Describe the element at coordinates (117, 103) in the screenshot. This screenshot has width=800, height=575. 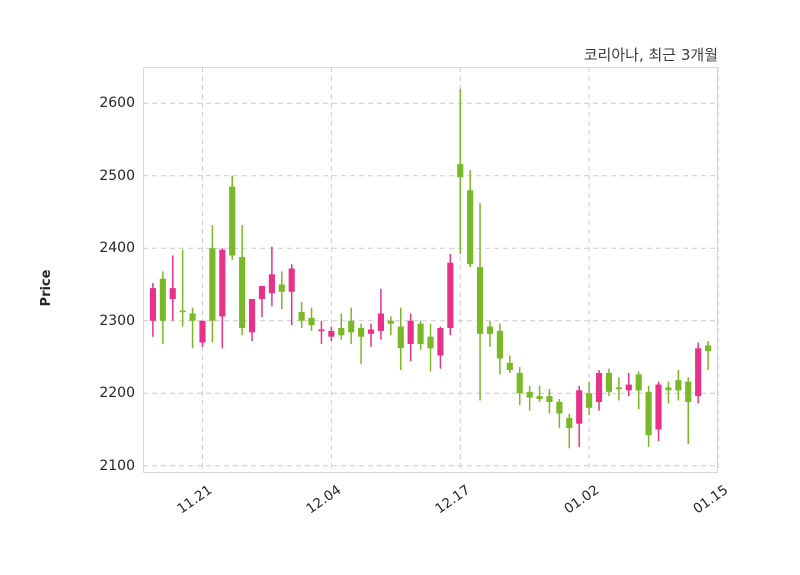
I see `y-tick-label: 2600` at that location.